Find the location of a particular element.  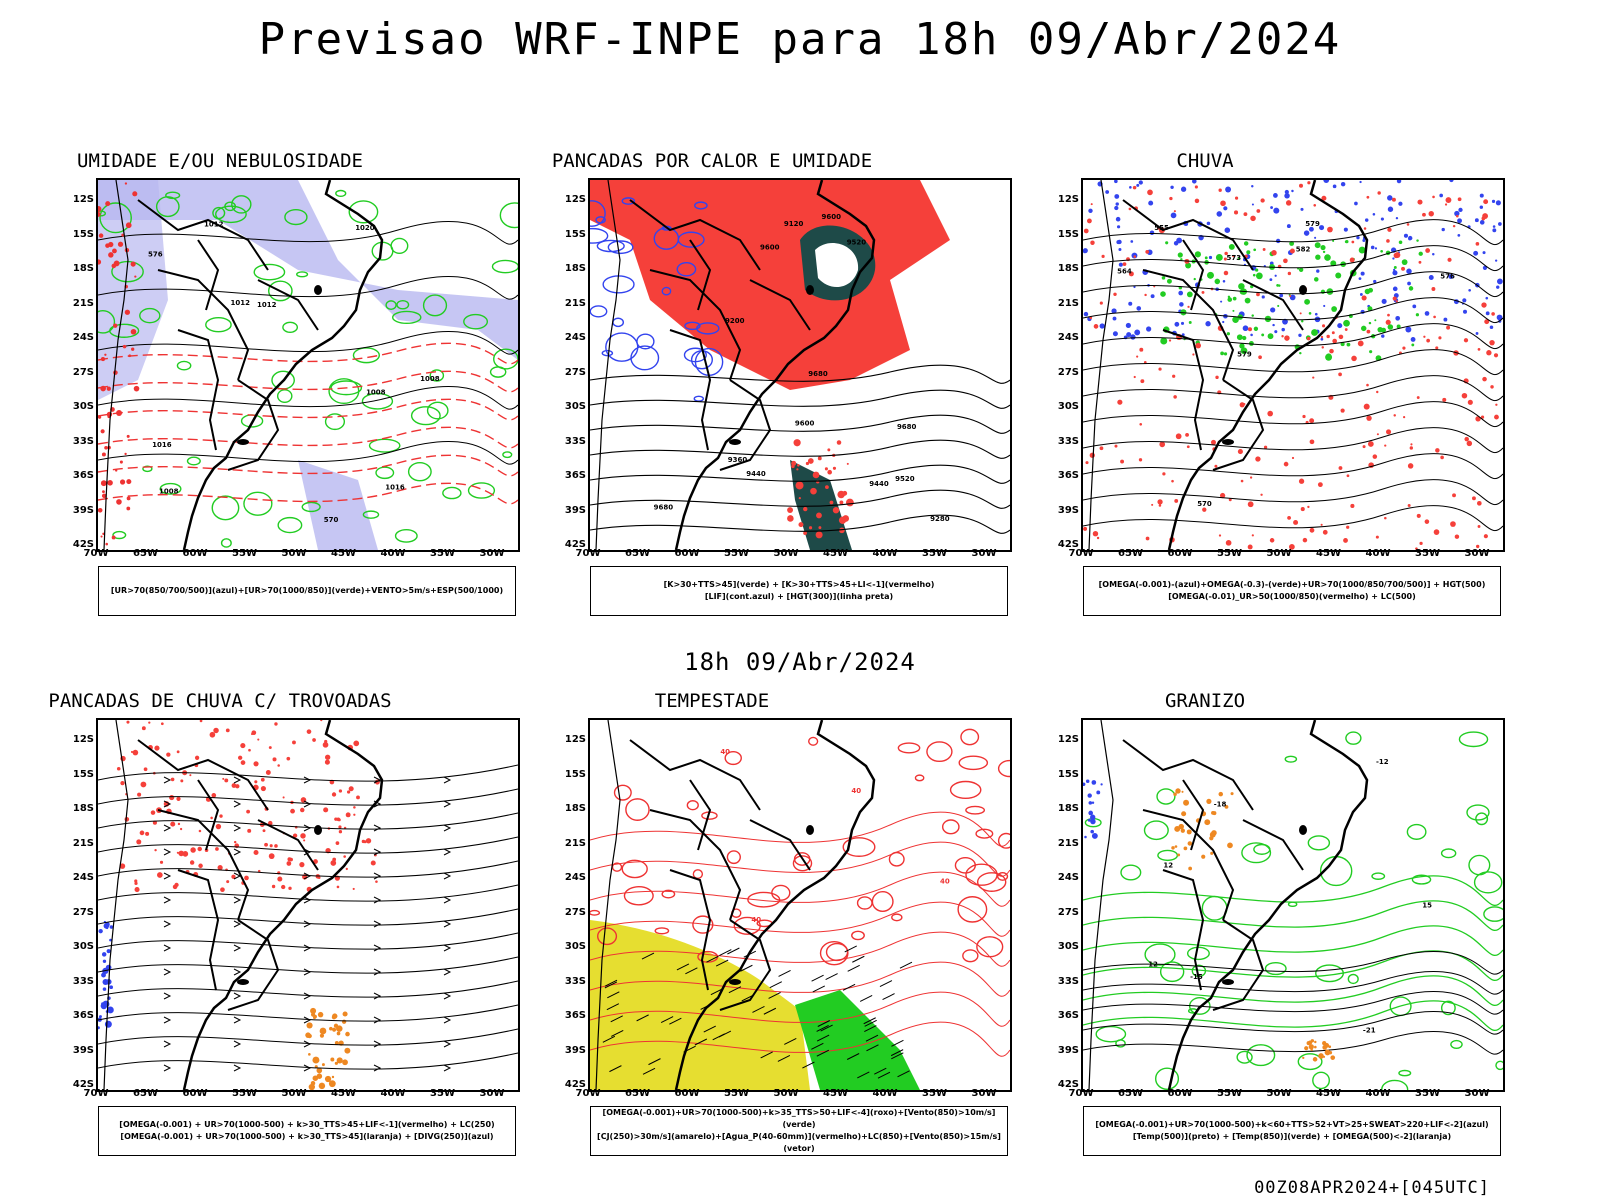

streamline is located at coordinates (308, 869).